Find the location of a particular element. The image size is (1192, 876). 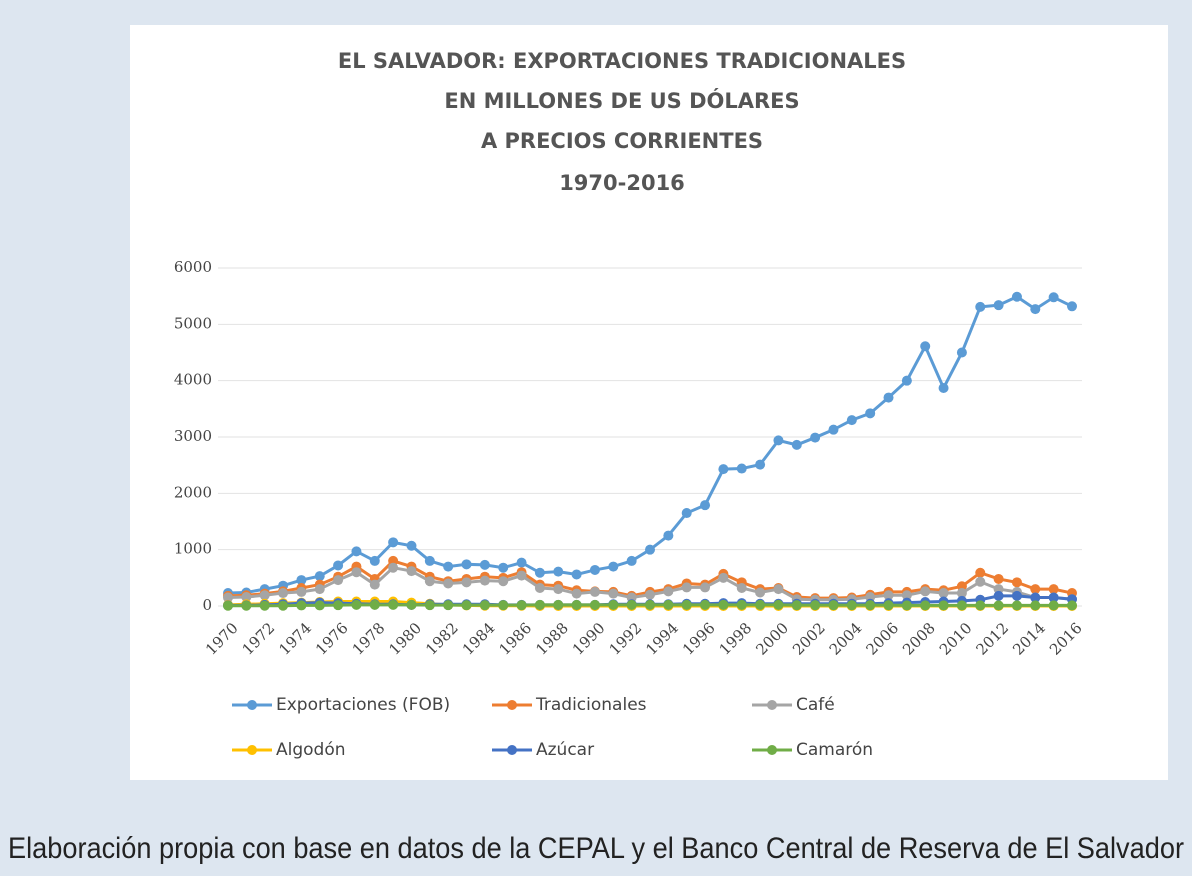

legend-label: Camarón is located at coordinates (834, 750).